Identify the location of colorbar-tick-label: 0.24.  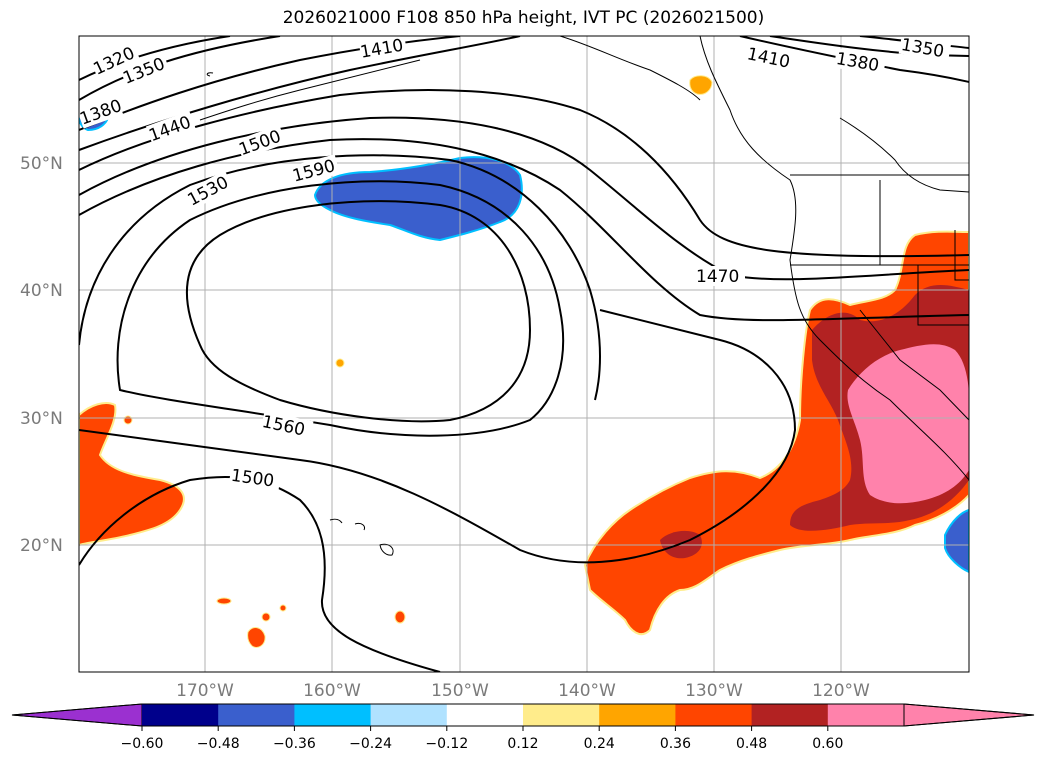
(599, 744).